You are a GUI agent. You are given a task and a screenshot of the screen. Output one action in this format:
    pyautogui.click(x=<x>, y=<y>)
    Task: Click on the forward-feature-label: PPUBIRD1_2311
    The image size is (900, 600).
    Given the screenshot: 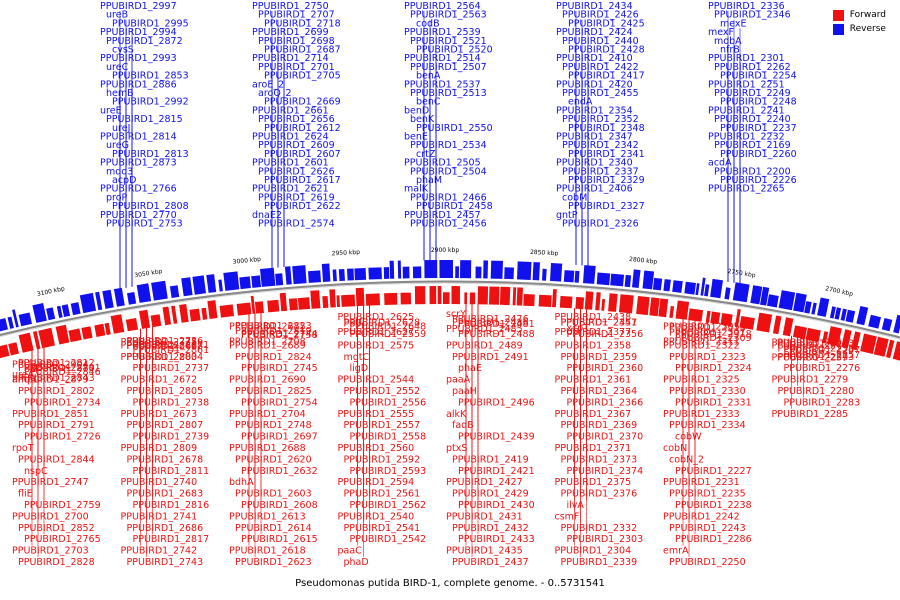 What is the action you would take?
    pyautogui.click(x=701, y=342)
    